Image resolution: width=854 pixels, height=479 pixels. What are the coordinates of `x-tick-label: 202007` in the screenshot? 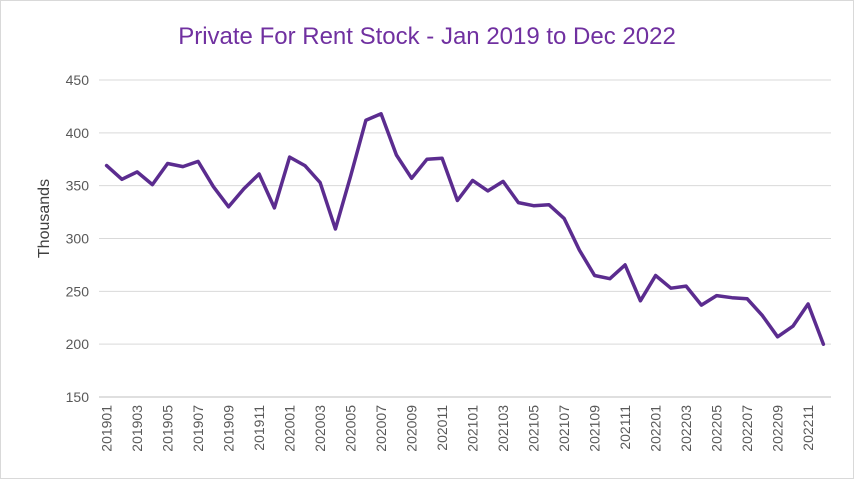 It's located at (381, 428).